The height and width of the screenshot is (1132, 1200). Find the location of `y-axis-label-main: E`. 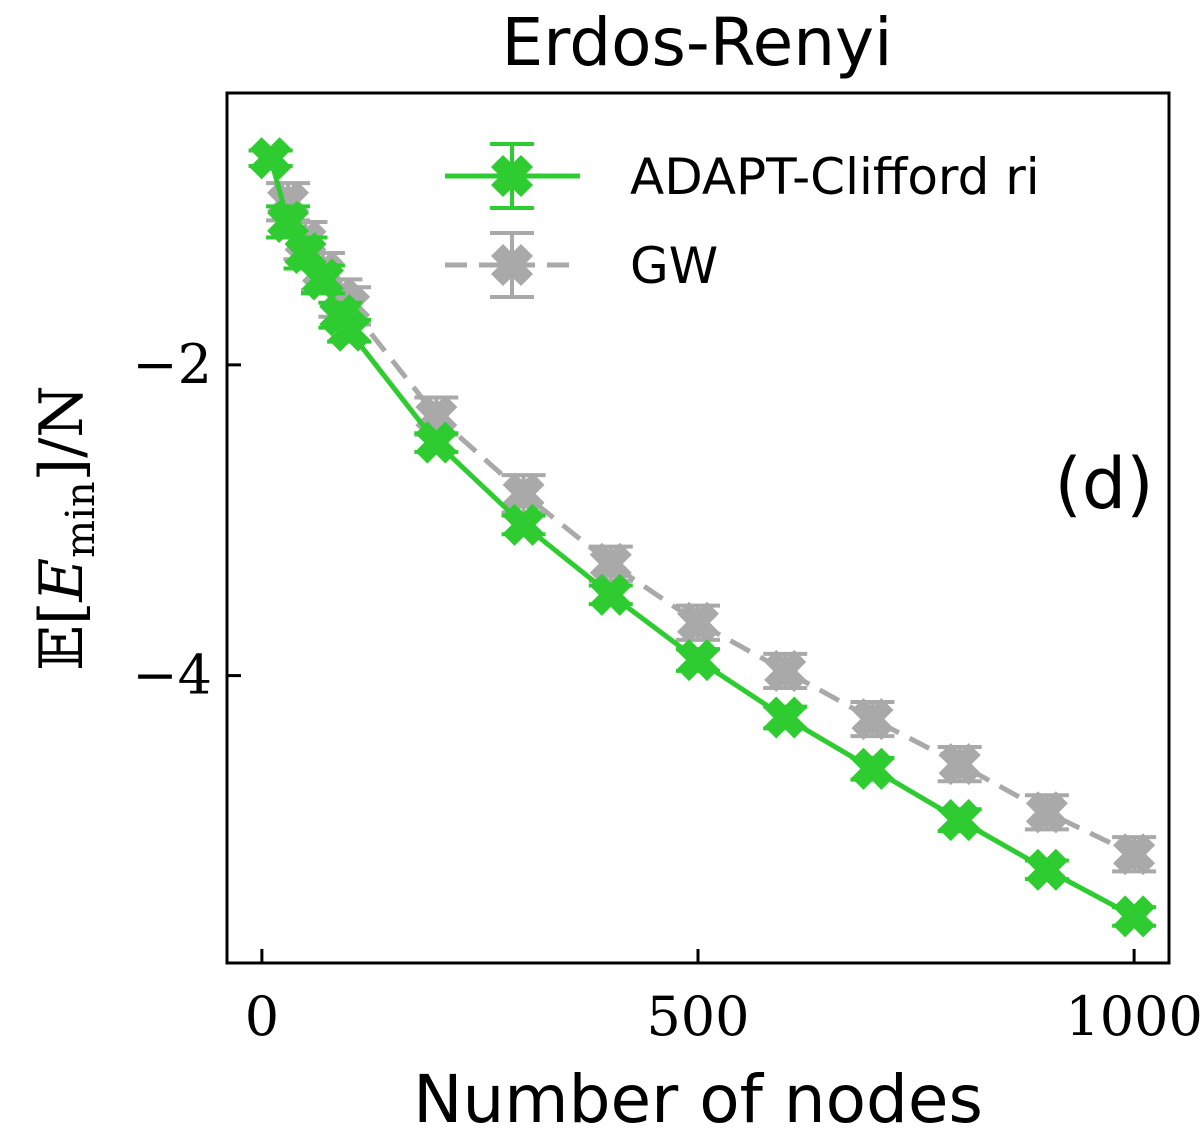

y-axis-label-main: E is located at coordinates (62, 580).